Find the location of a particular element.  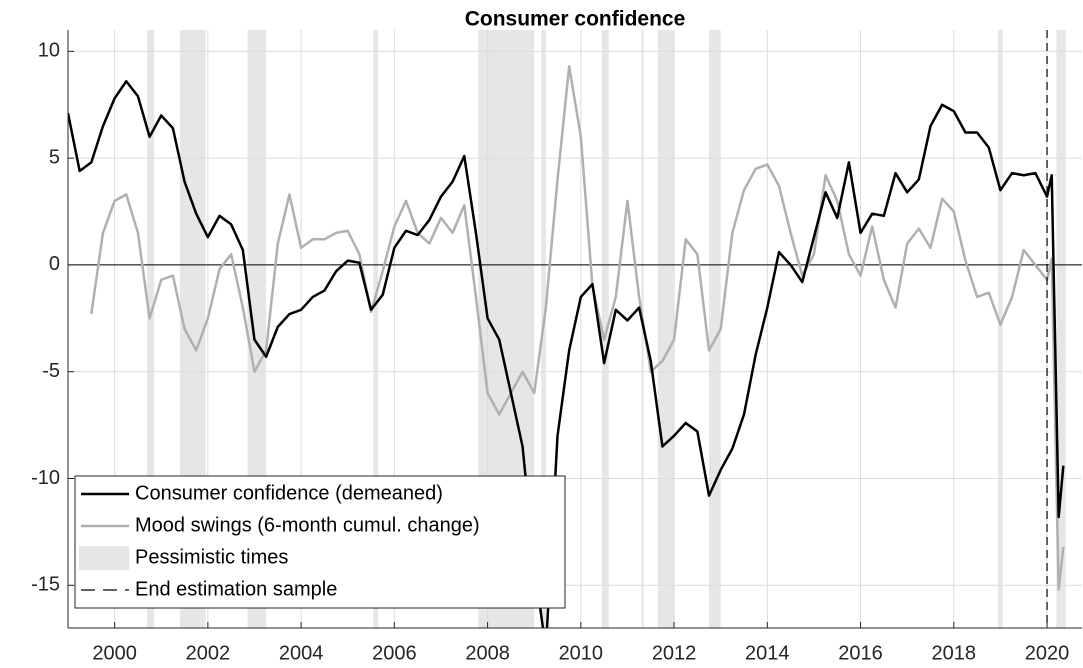

x-tick-label: 2010 is located at coordinates (581, 653).